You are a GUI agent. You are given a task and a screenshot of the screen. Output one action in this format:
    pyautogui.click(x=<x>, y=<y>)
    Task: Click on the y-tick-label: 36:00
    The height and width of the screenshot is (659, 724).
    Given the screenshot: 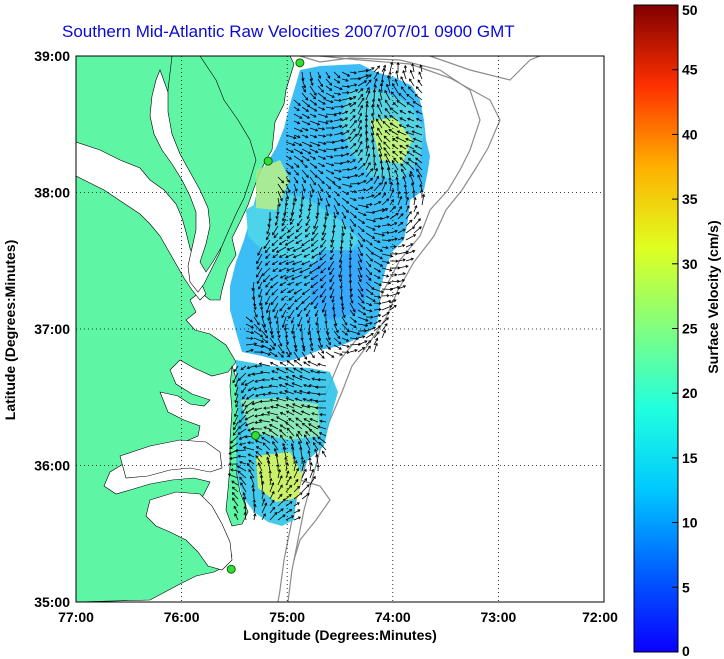 What is the action you would take?
    pyautogui.click(x=52, y=466)
    